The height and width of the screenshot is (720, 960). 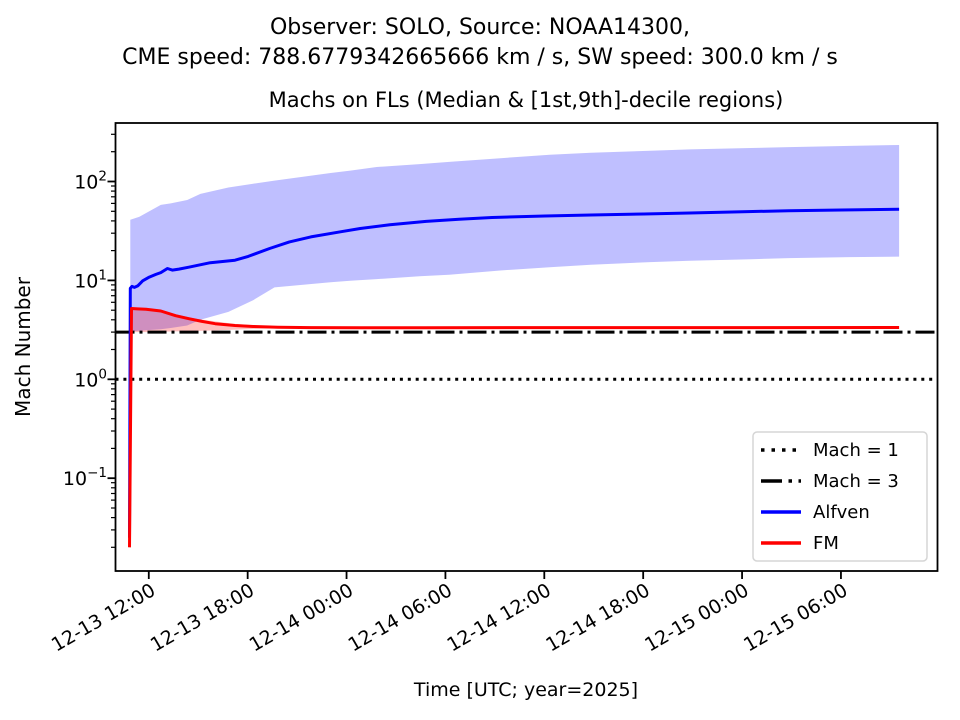 What do you see at coordinates (800, 543) in the screenshot?
I see `legend-entry: FM` at bounding box center [800, 543].